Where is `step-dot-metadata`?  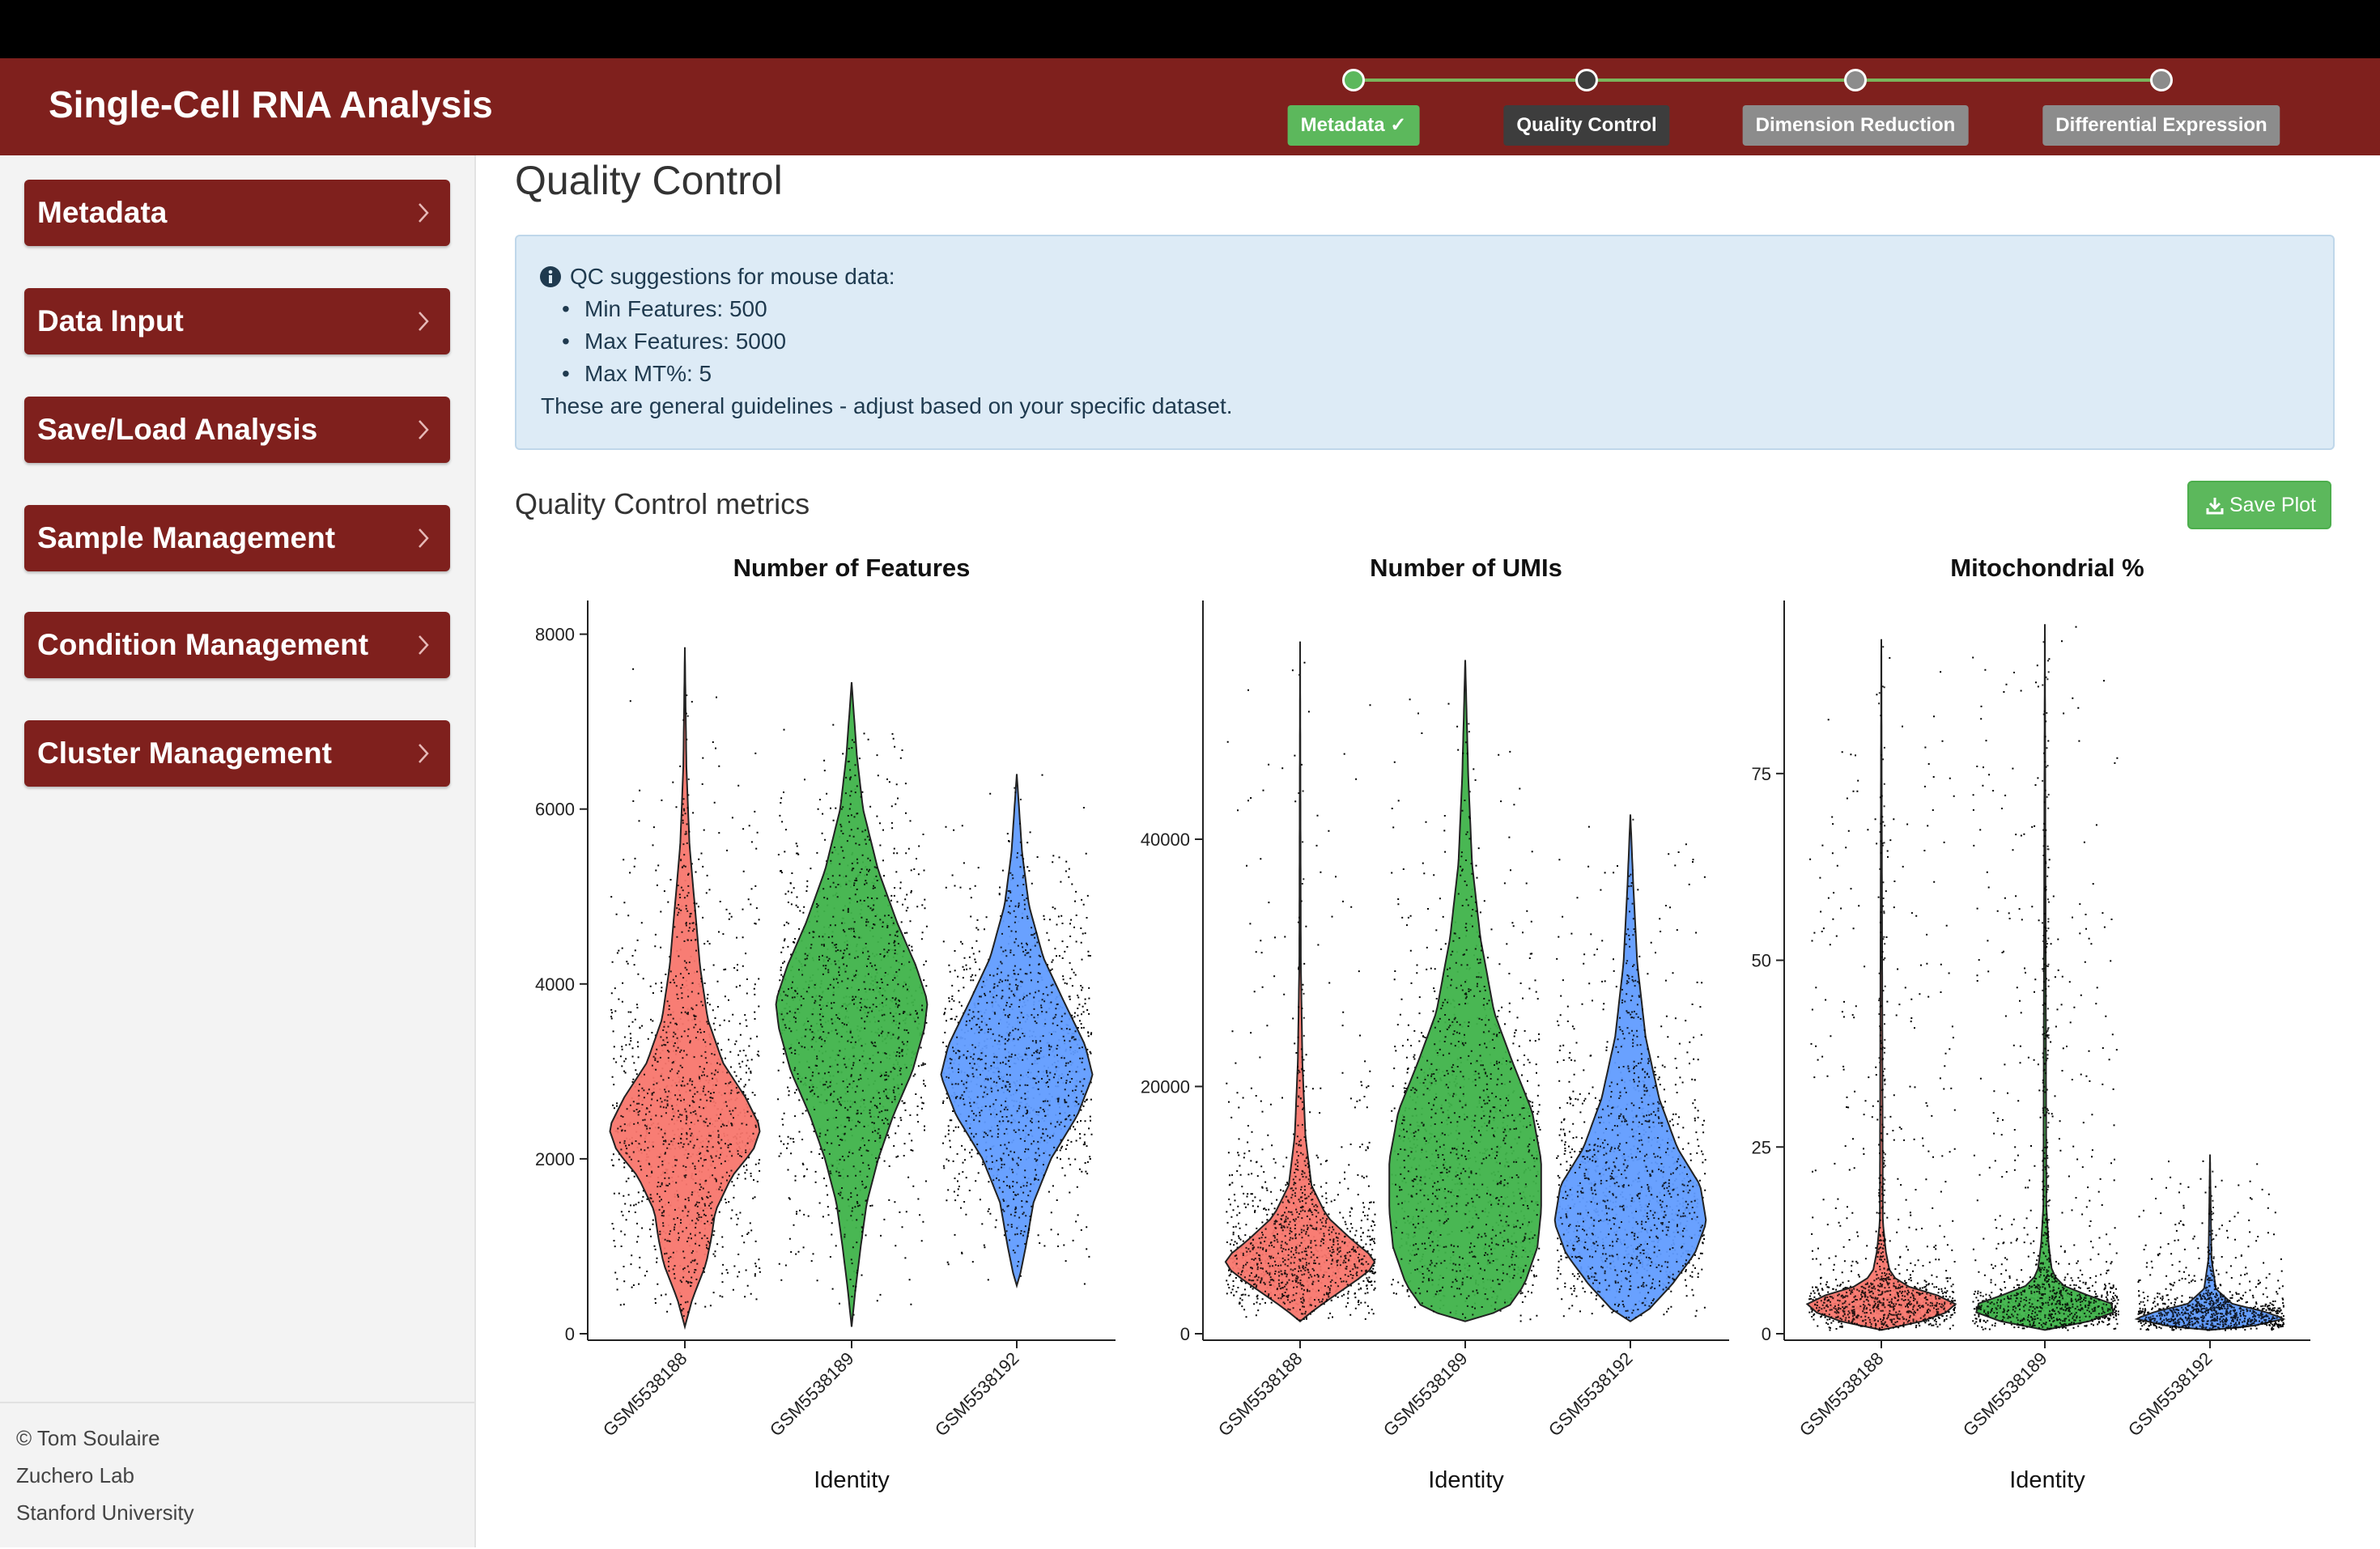 step-dot-metadata is located at coordinates (1353, 80).